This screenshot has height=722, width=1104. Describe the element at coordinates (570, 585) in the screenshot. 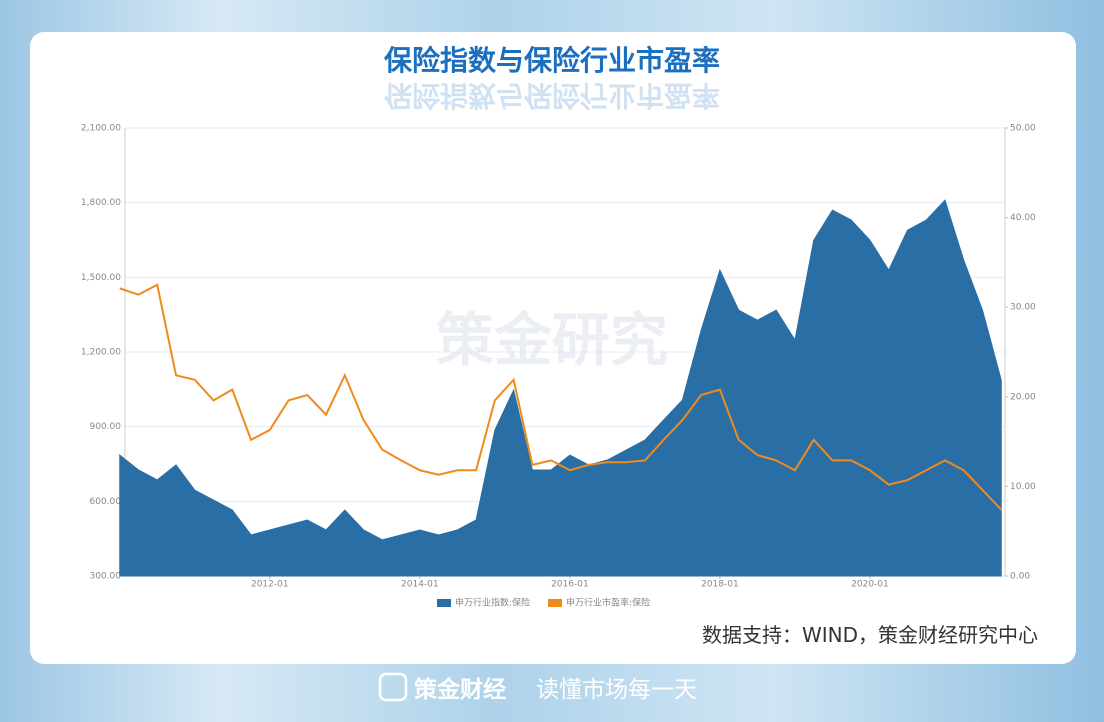

I see `x-tick-label: 2016-01` at that location.